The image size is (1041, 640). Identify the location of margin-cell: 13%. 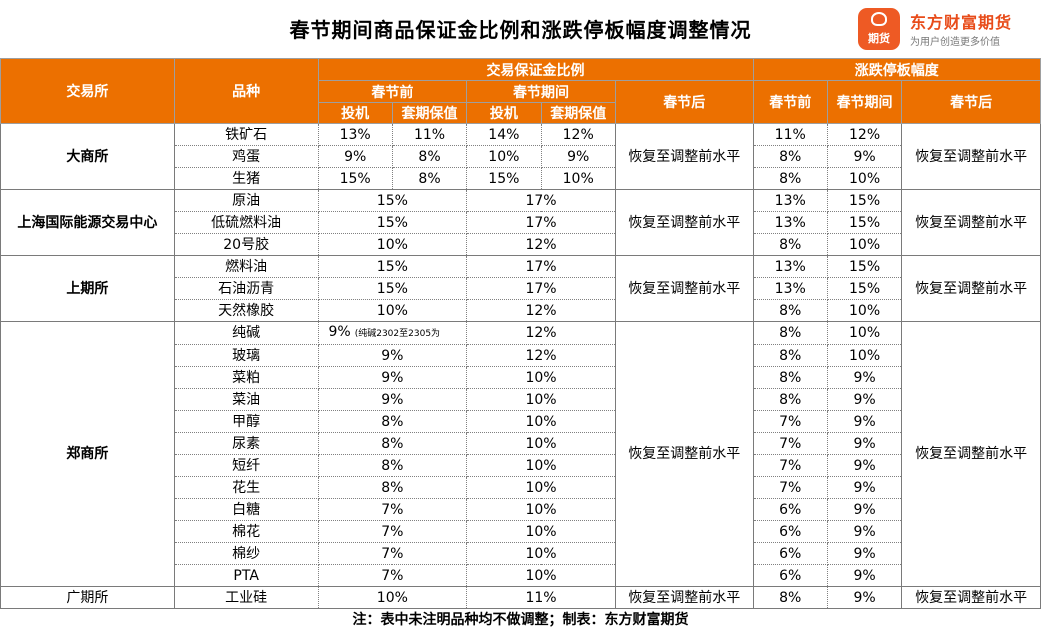
(355, 134).